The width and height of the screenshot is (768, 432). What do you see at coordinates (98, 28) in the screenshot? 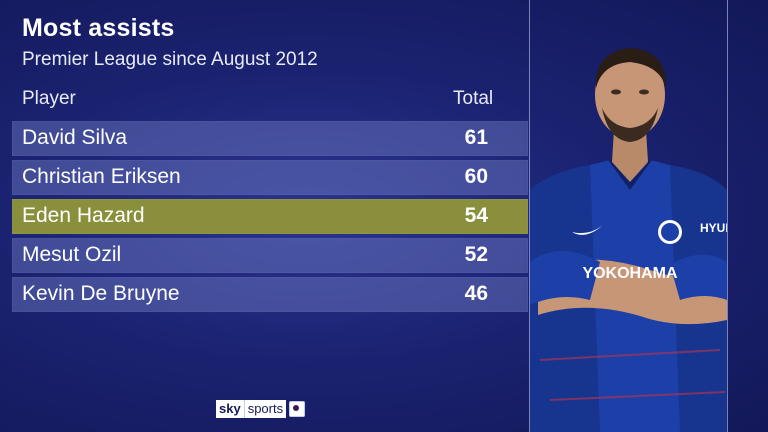
I see `page-title: Most assists` at bounding box center [98, 28].